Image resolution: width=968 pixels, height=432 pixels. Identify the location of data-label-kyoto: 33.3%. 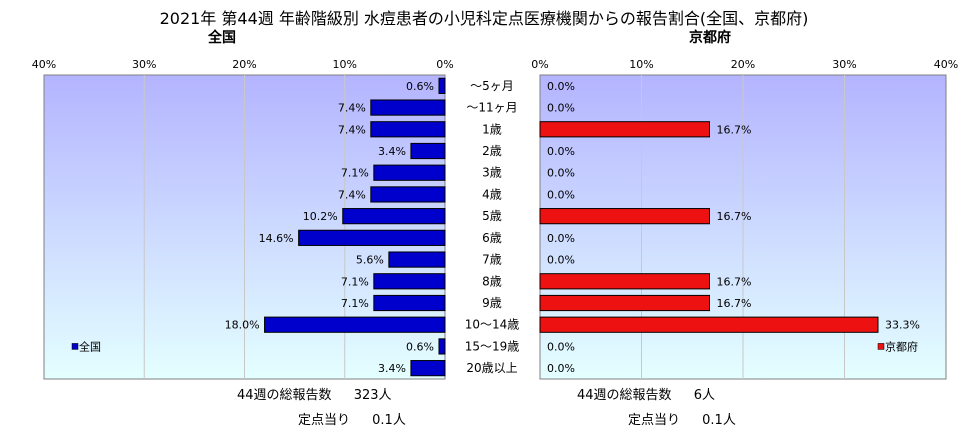
(902, 325).